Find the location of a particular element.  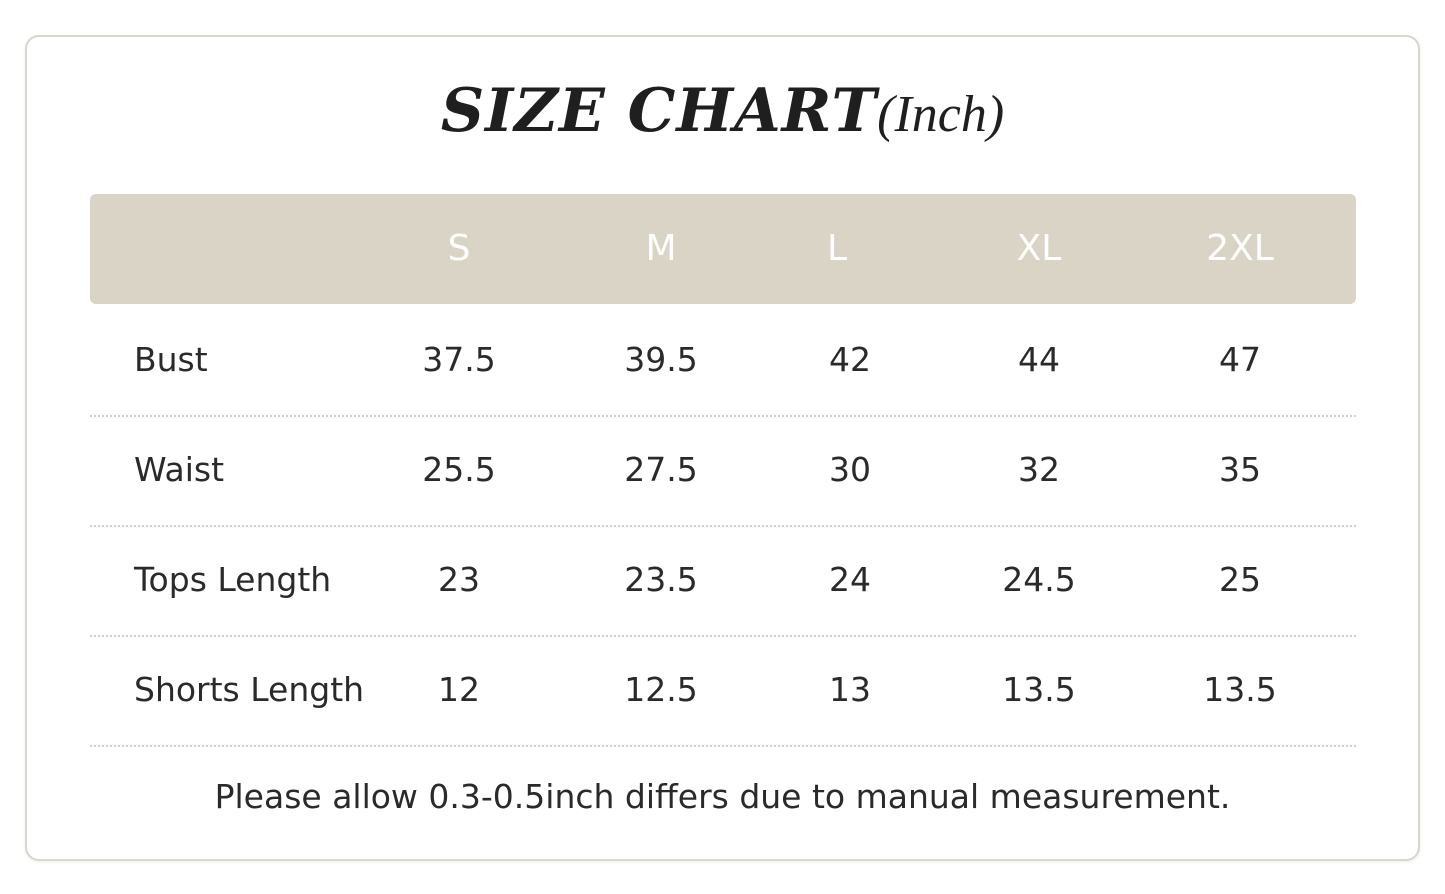

row-label: Waist is located at coordinates (179, 469).